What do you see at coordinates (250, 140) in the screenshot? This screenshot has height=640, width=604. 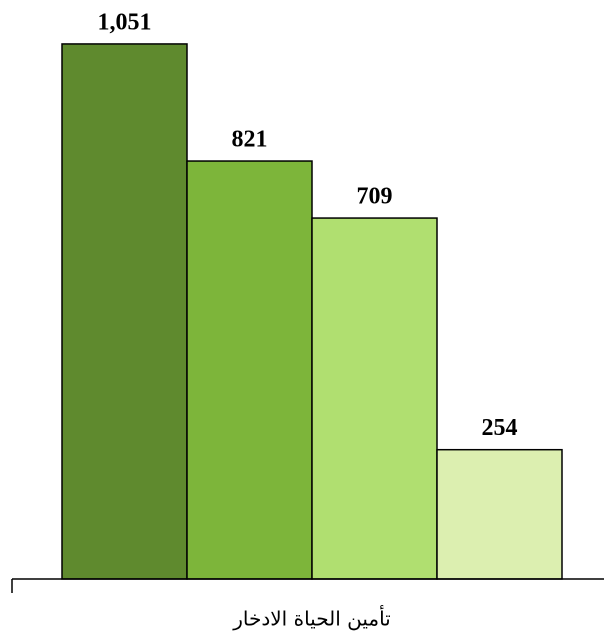 I see `value-label: 821` at bounding box center [250, 140].